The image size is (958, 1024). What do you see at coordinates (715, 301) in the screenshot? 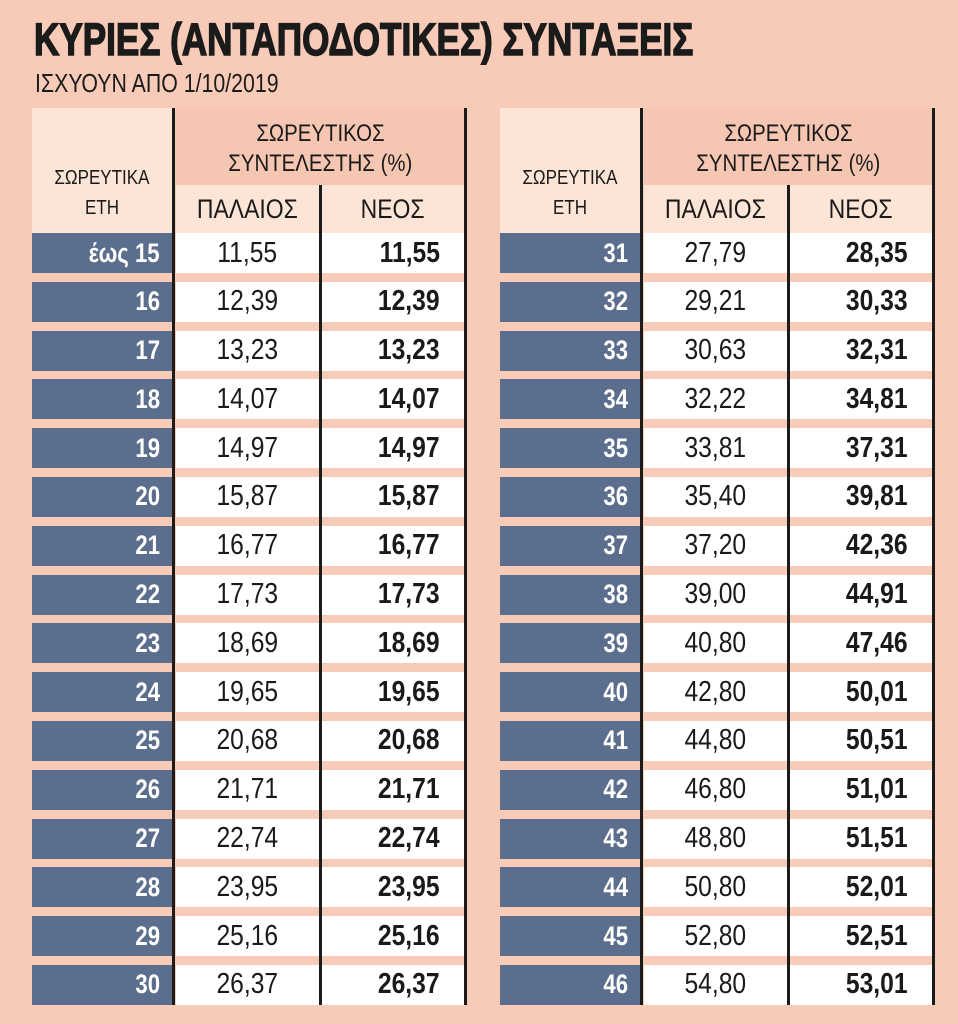
I see `old-coefficient-cell: 29,21` at bounding box center [715, 301].